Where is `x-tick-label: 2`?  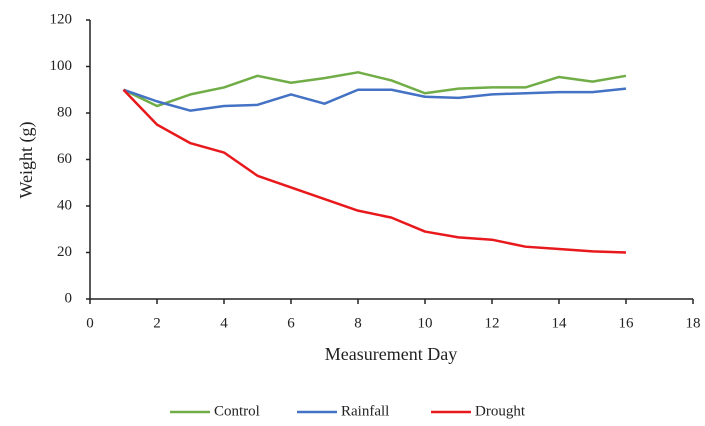 x-tick-label: 2 is located at coordinates (157, 323).